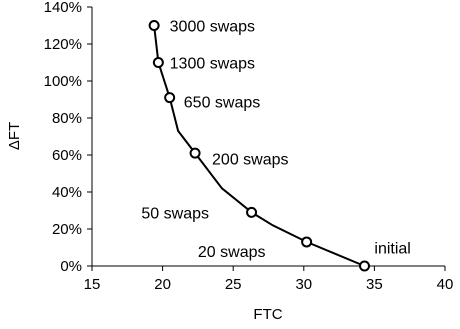 The image size is (460, 329). I want to click on x-tick-label: 30, so click(303, 284).